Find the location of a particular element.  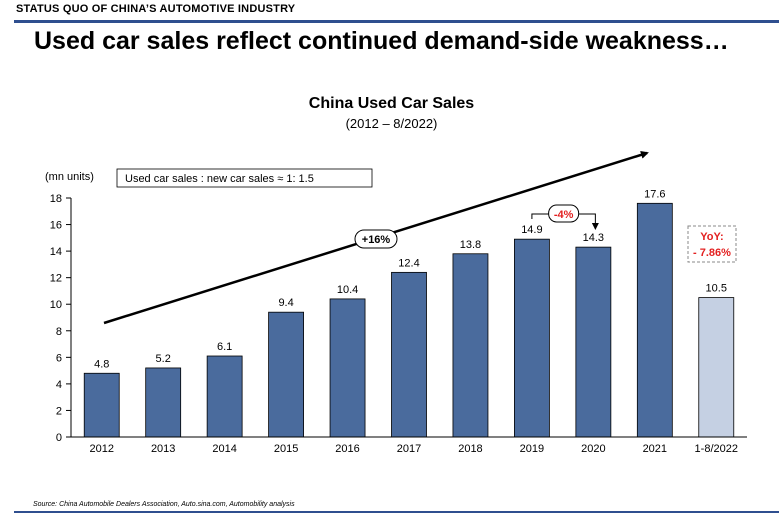

bar-value-label: 12.4 is located at coordinates (408, 263).